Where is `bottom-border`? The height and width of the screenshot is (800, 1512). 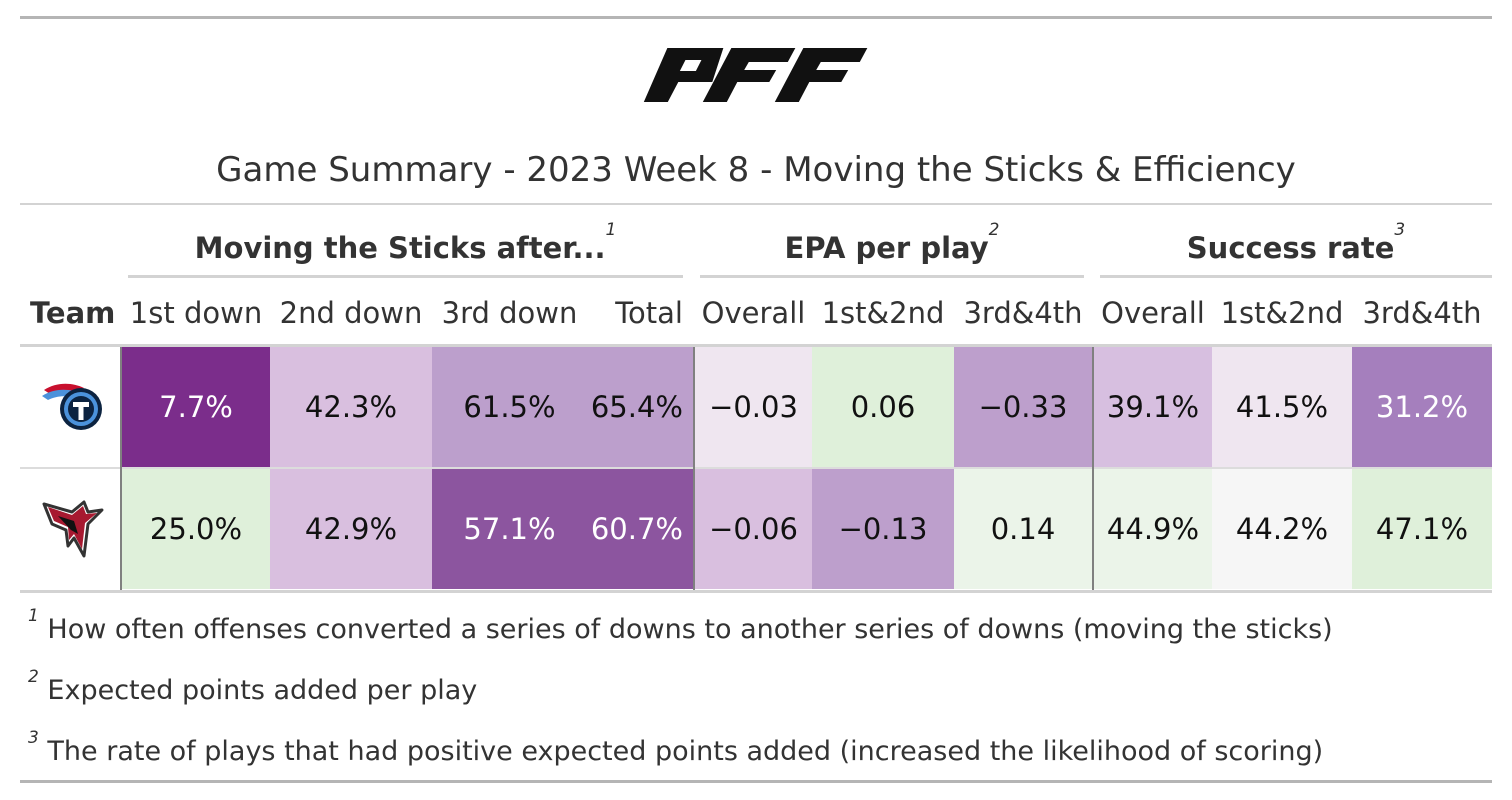
bottom-border is located at coordinates (756, 781).